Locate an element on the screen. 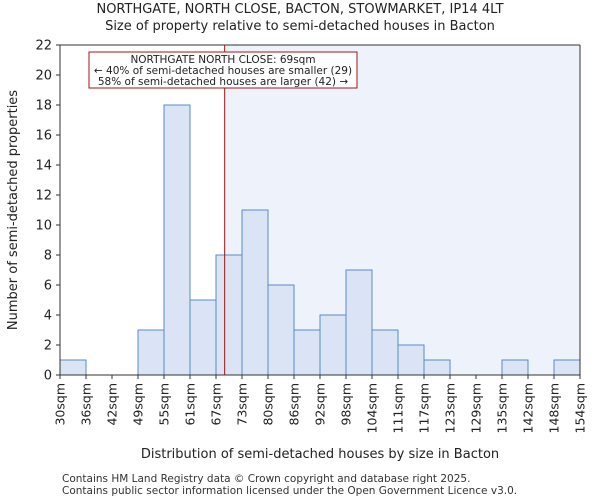 This screenshot has height=500, width=600. y-tick-label: 4 is located at coordinates (48, 316).